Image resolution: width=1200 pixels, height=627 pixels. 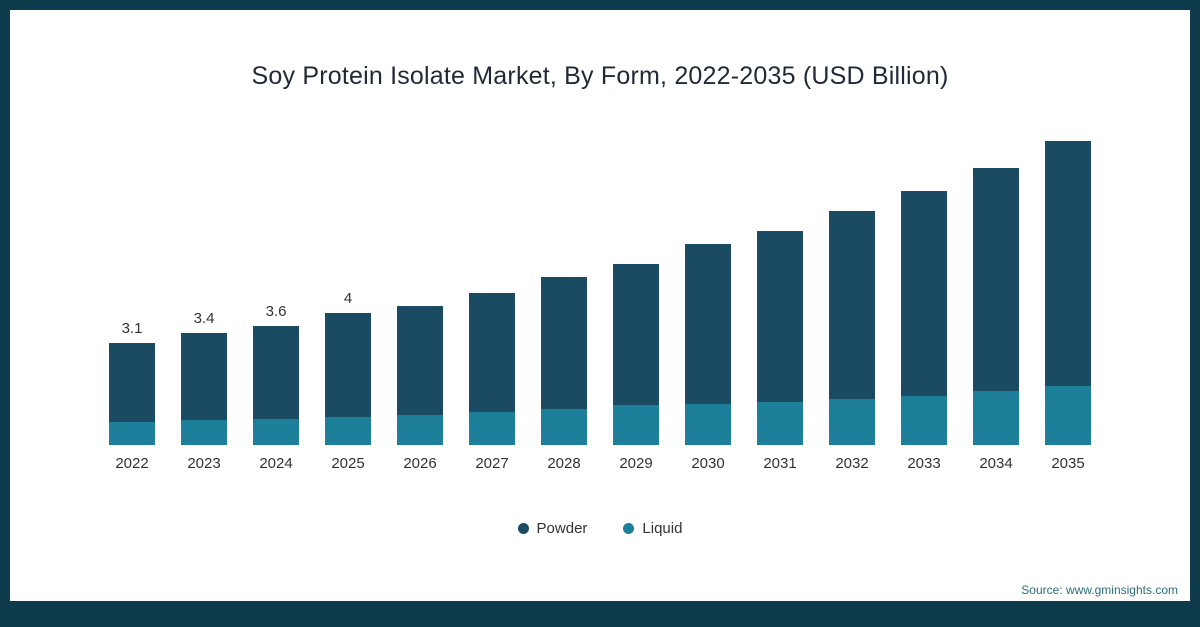 I want to click on x-axis-tick-label: 2032, so click(x=852, y=463).